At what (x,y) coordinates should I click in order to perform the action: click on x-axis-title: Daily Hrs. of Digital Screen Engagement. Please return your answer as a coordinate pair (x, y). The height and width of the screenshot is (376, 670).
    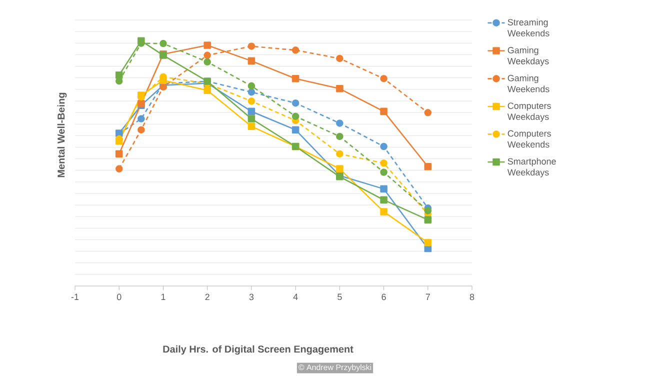
    Looking at the image, I should click on (258, 350).